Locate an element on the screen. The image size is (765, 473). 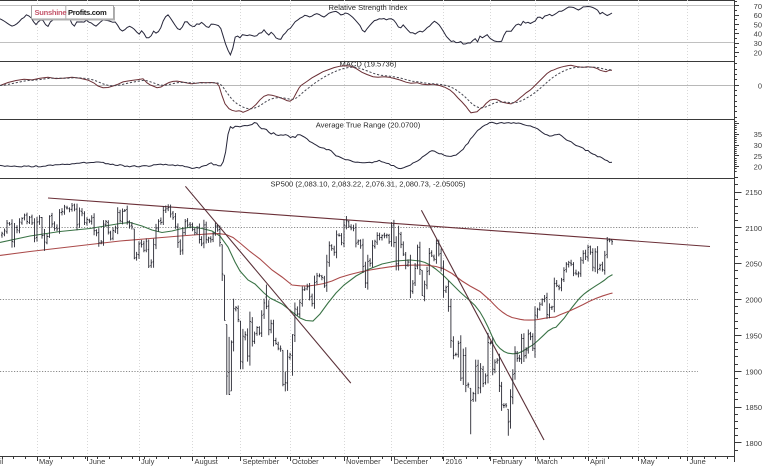
svg-text: MACD (19.5736) is located at coordinates (368, 64).